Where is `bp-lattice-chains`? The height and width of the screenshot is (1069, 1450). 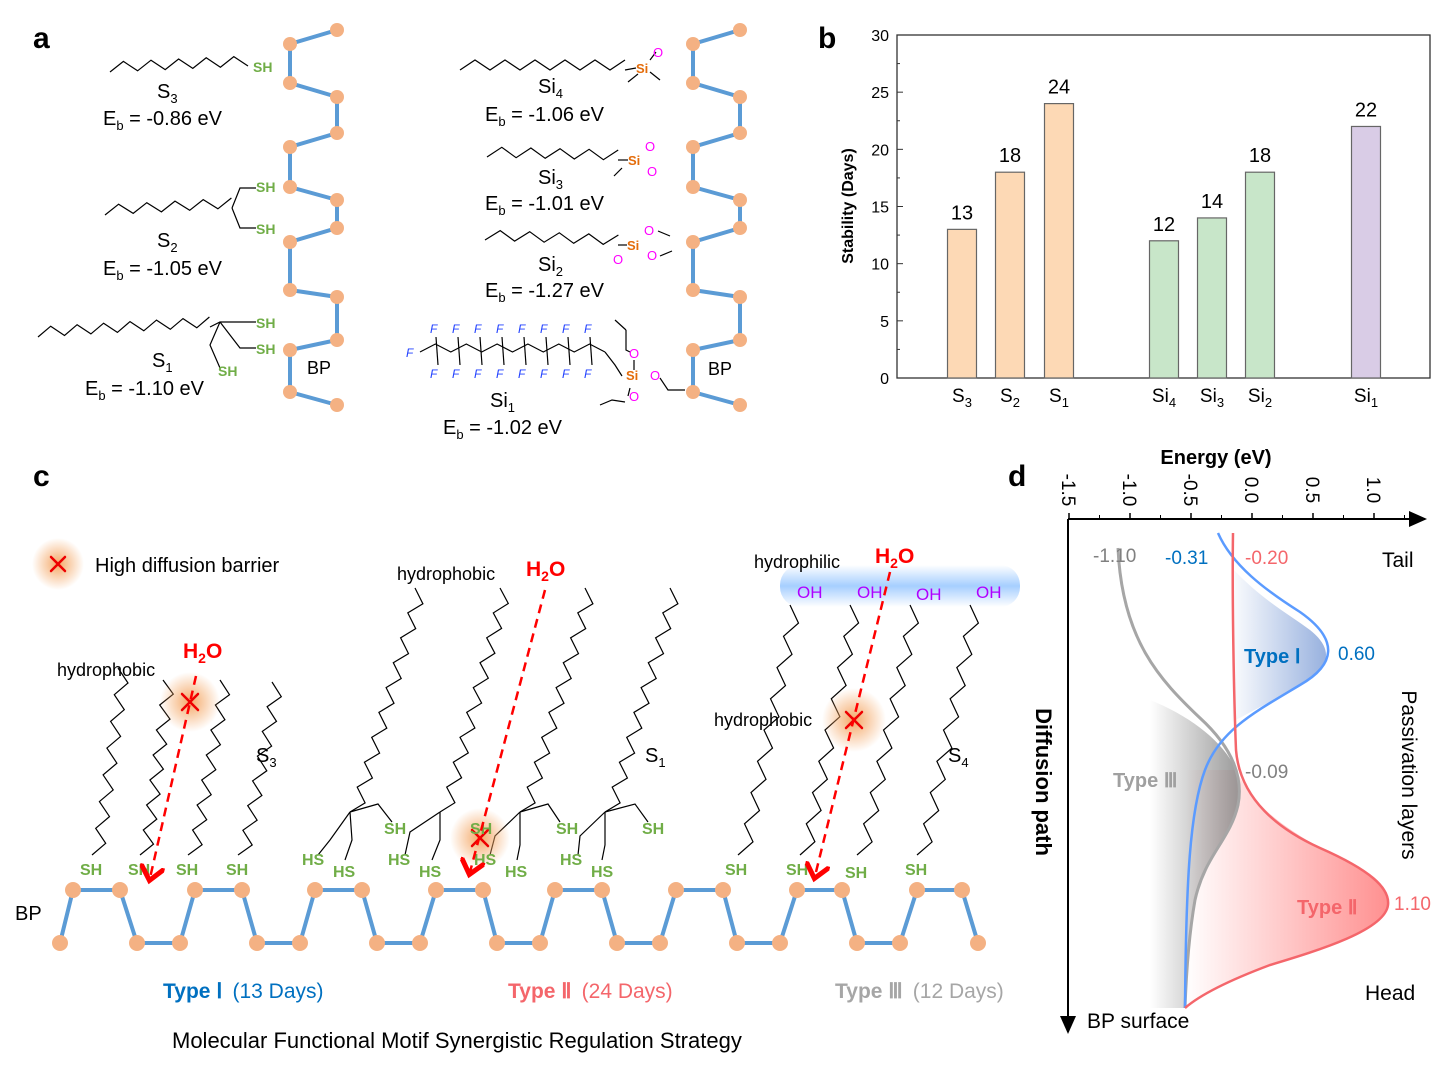 bp-lattice-chains is located at coordinates (515, 217).